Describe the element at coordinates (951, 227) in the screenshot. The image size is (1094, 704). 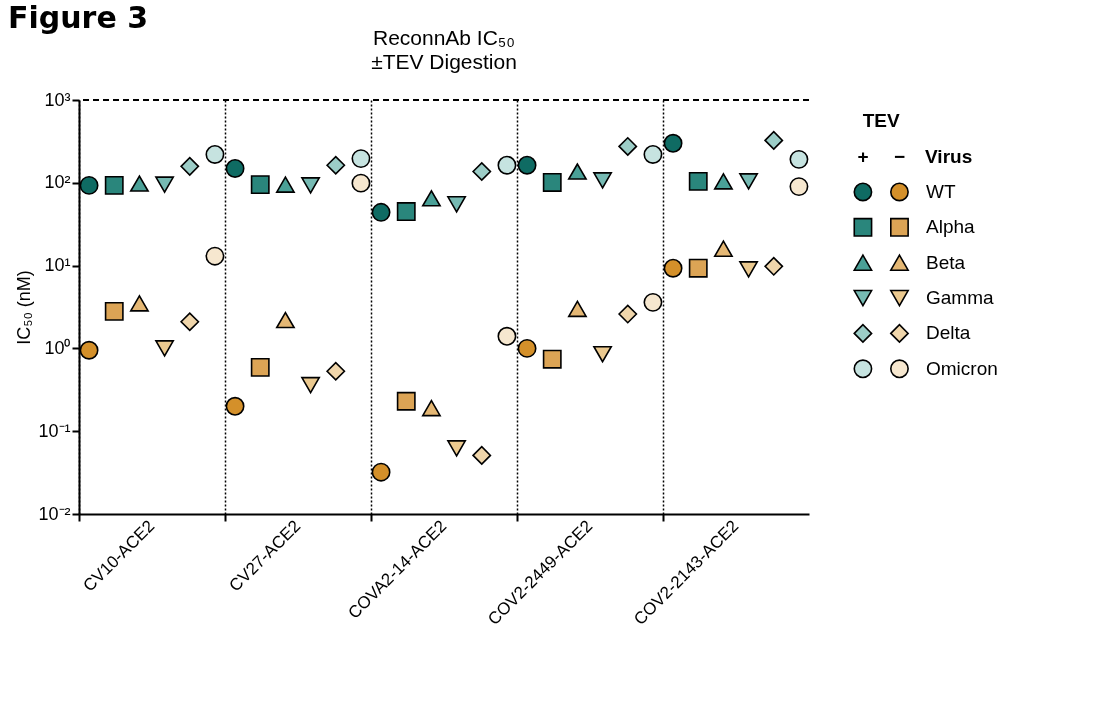
I see `legend-label: Alpha` at that location.